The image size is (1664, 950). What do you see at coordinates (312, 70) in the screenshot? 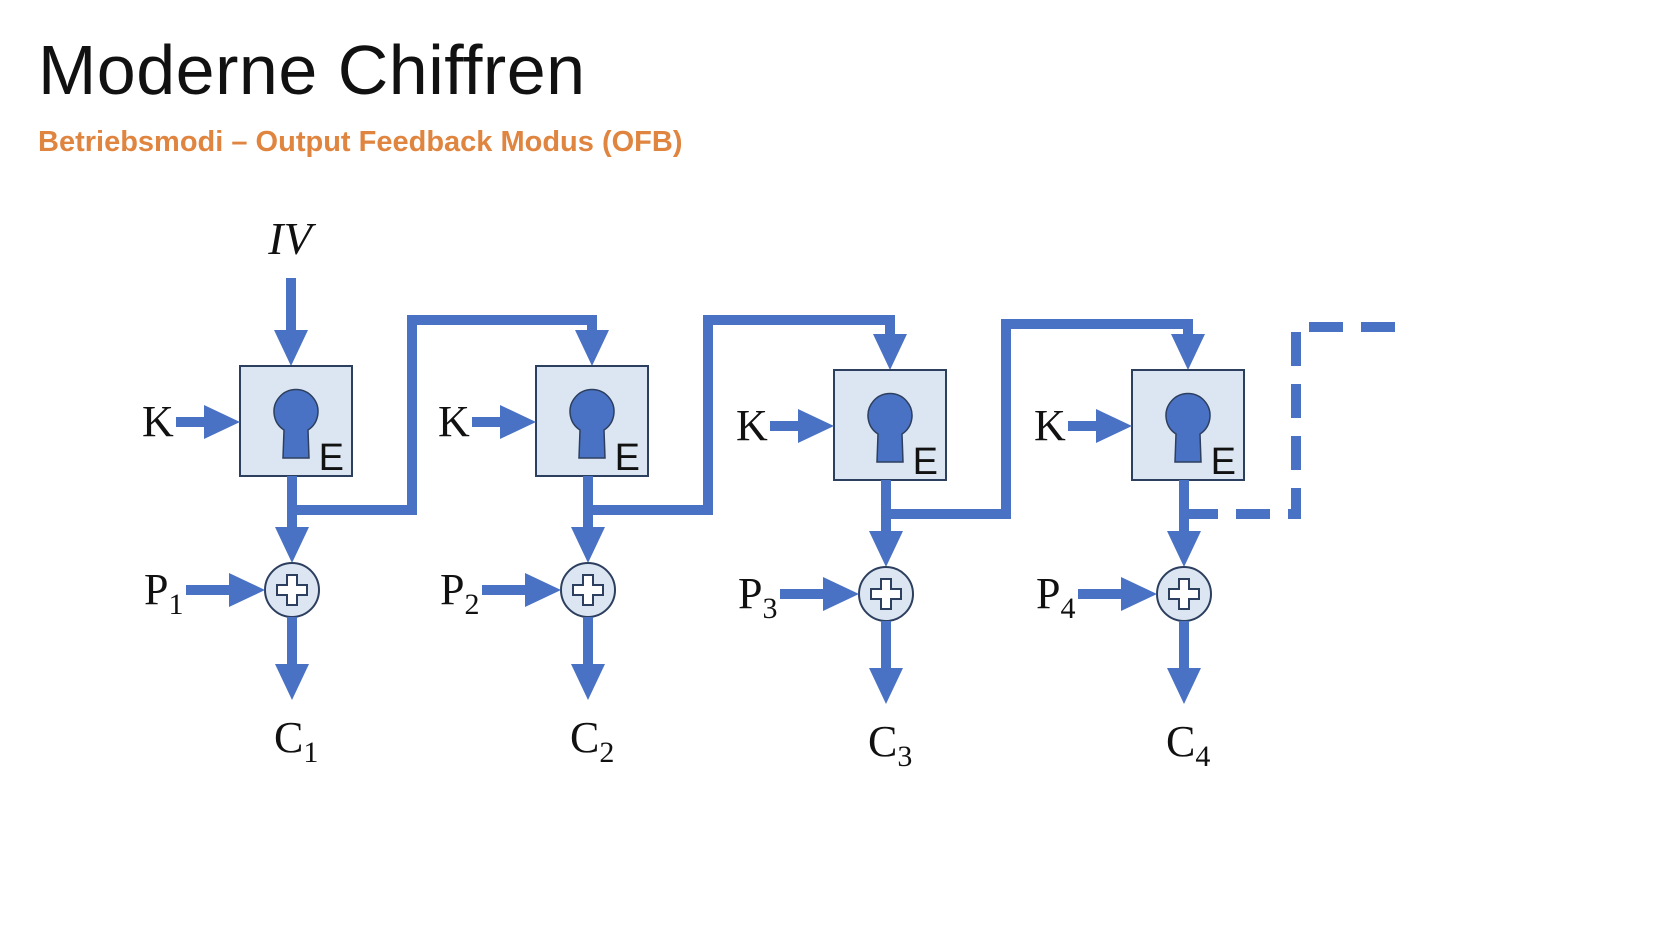
I see `slide-title: Moderne Chiffren` at bounding box center [312, 70].